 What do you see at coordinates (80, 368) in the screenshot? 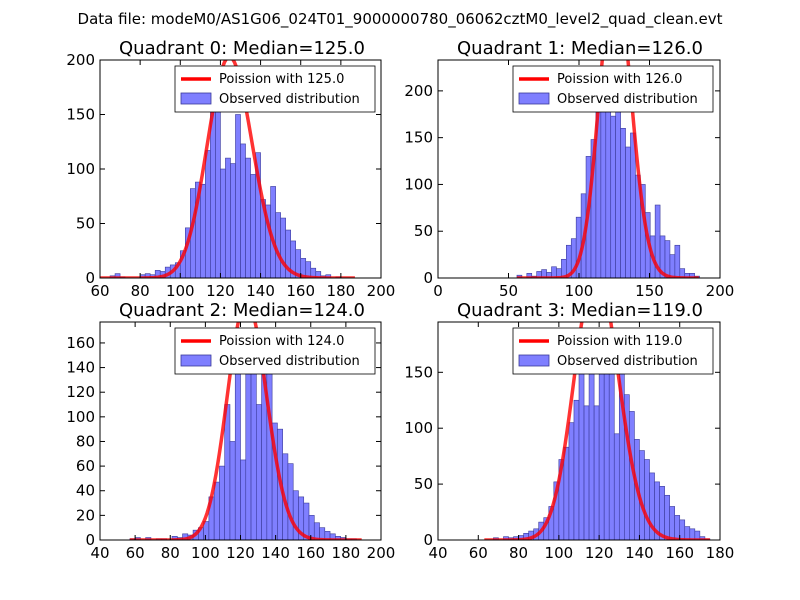
I see `y-tick-label: 140` at bounding box center [80, 368].